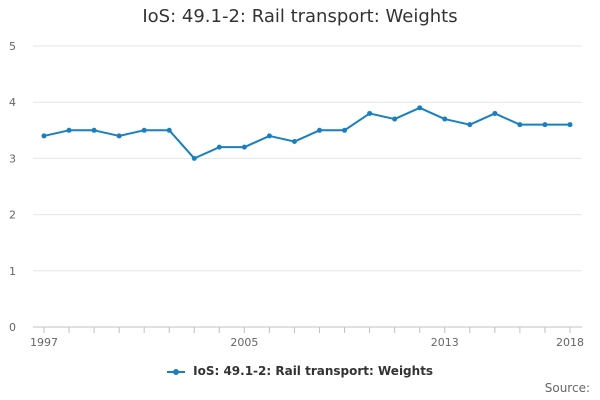  What do you see at coordinates (320, 130) in the screenshot?
I see `data-point-2008` at bounding box center [320, 130].